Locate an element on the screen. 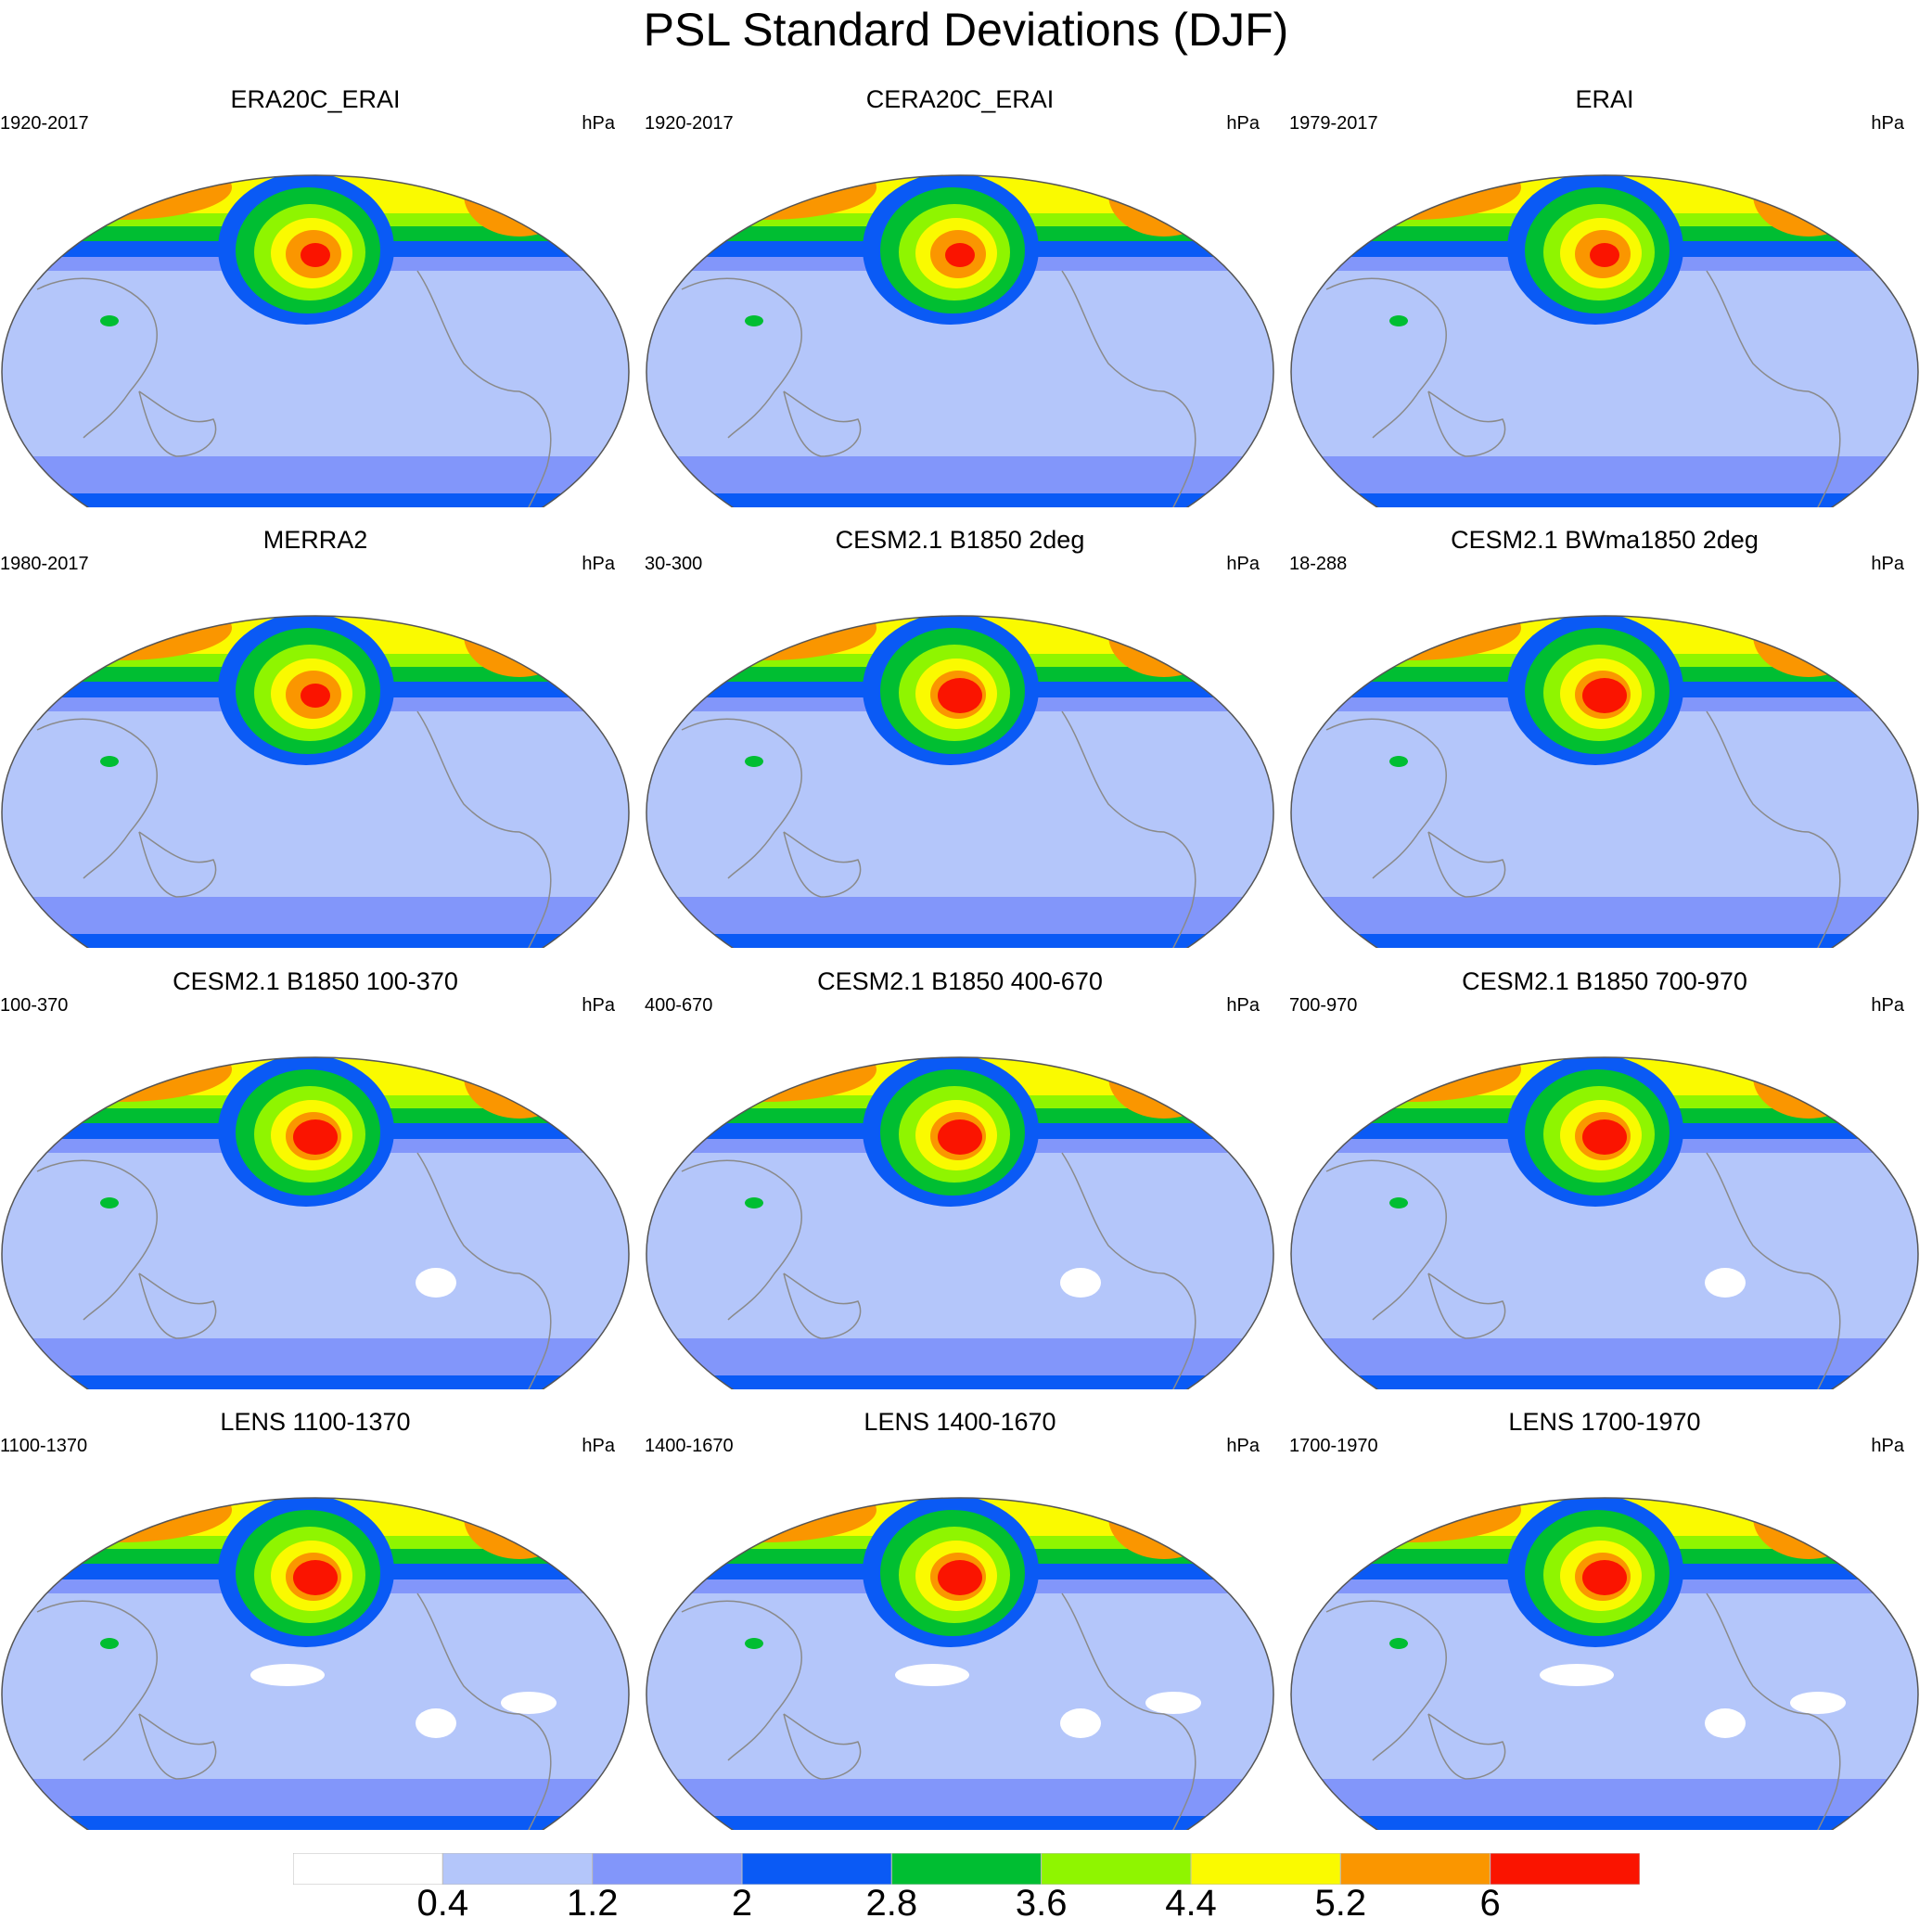 The width and height of the screenshot is (1932, 1931). map-panel: ERAI 1979-2017 hPa is located at coordinates (1604, 296).